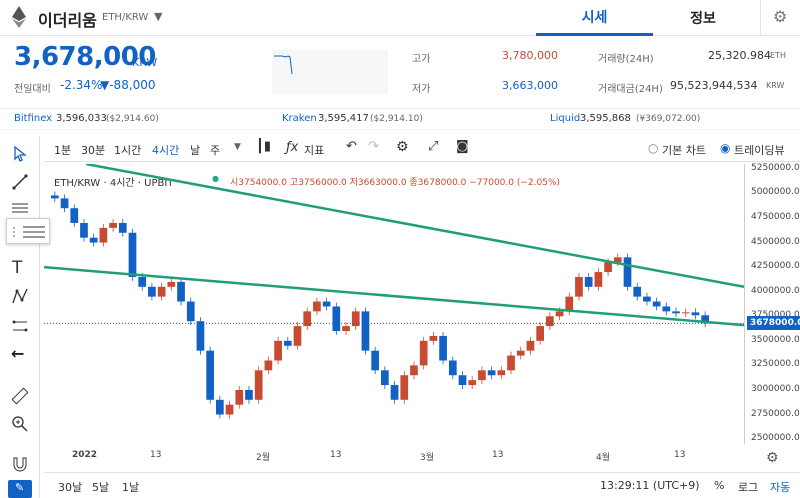  I want to click on volume-label: 거래량(24H), so click(626, 59).